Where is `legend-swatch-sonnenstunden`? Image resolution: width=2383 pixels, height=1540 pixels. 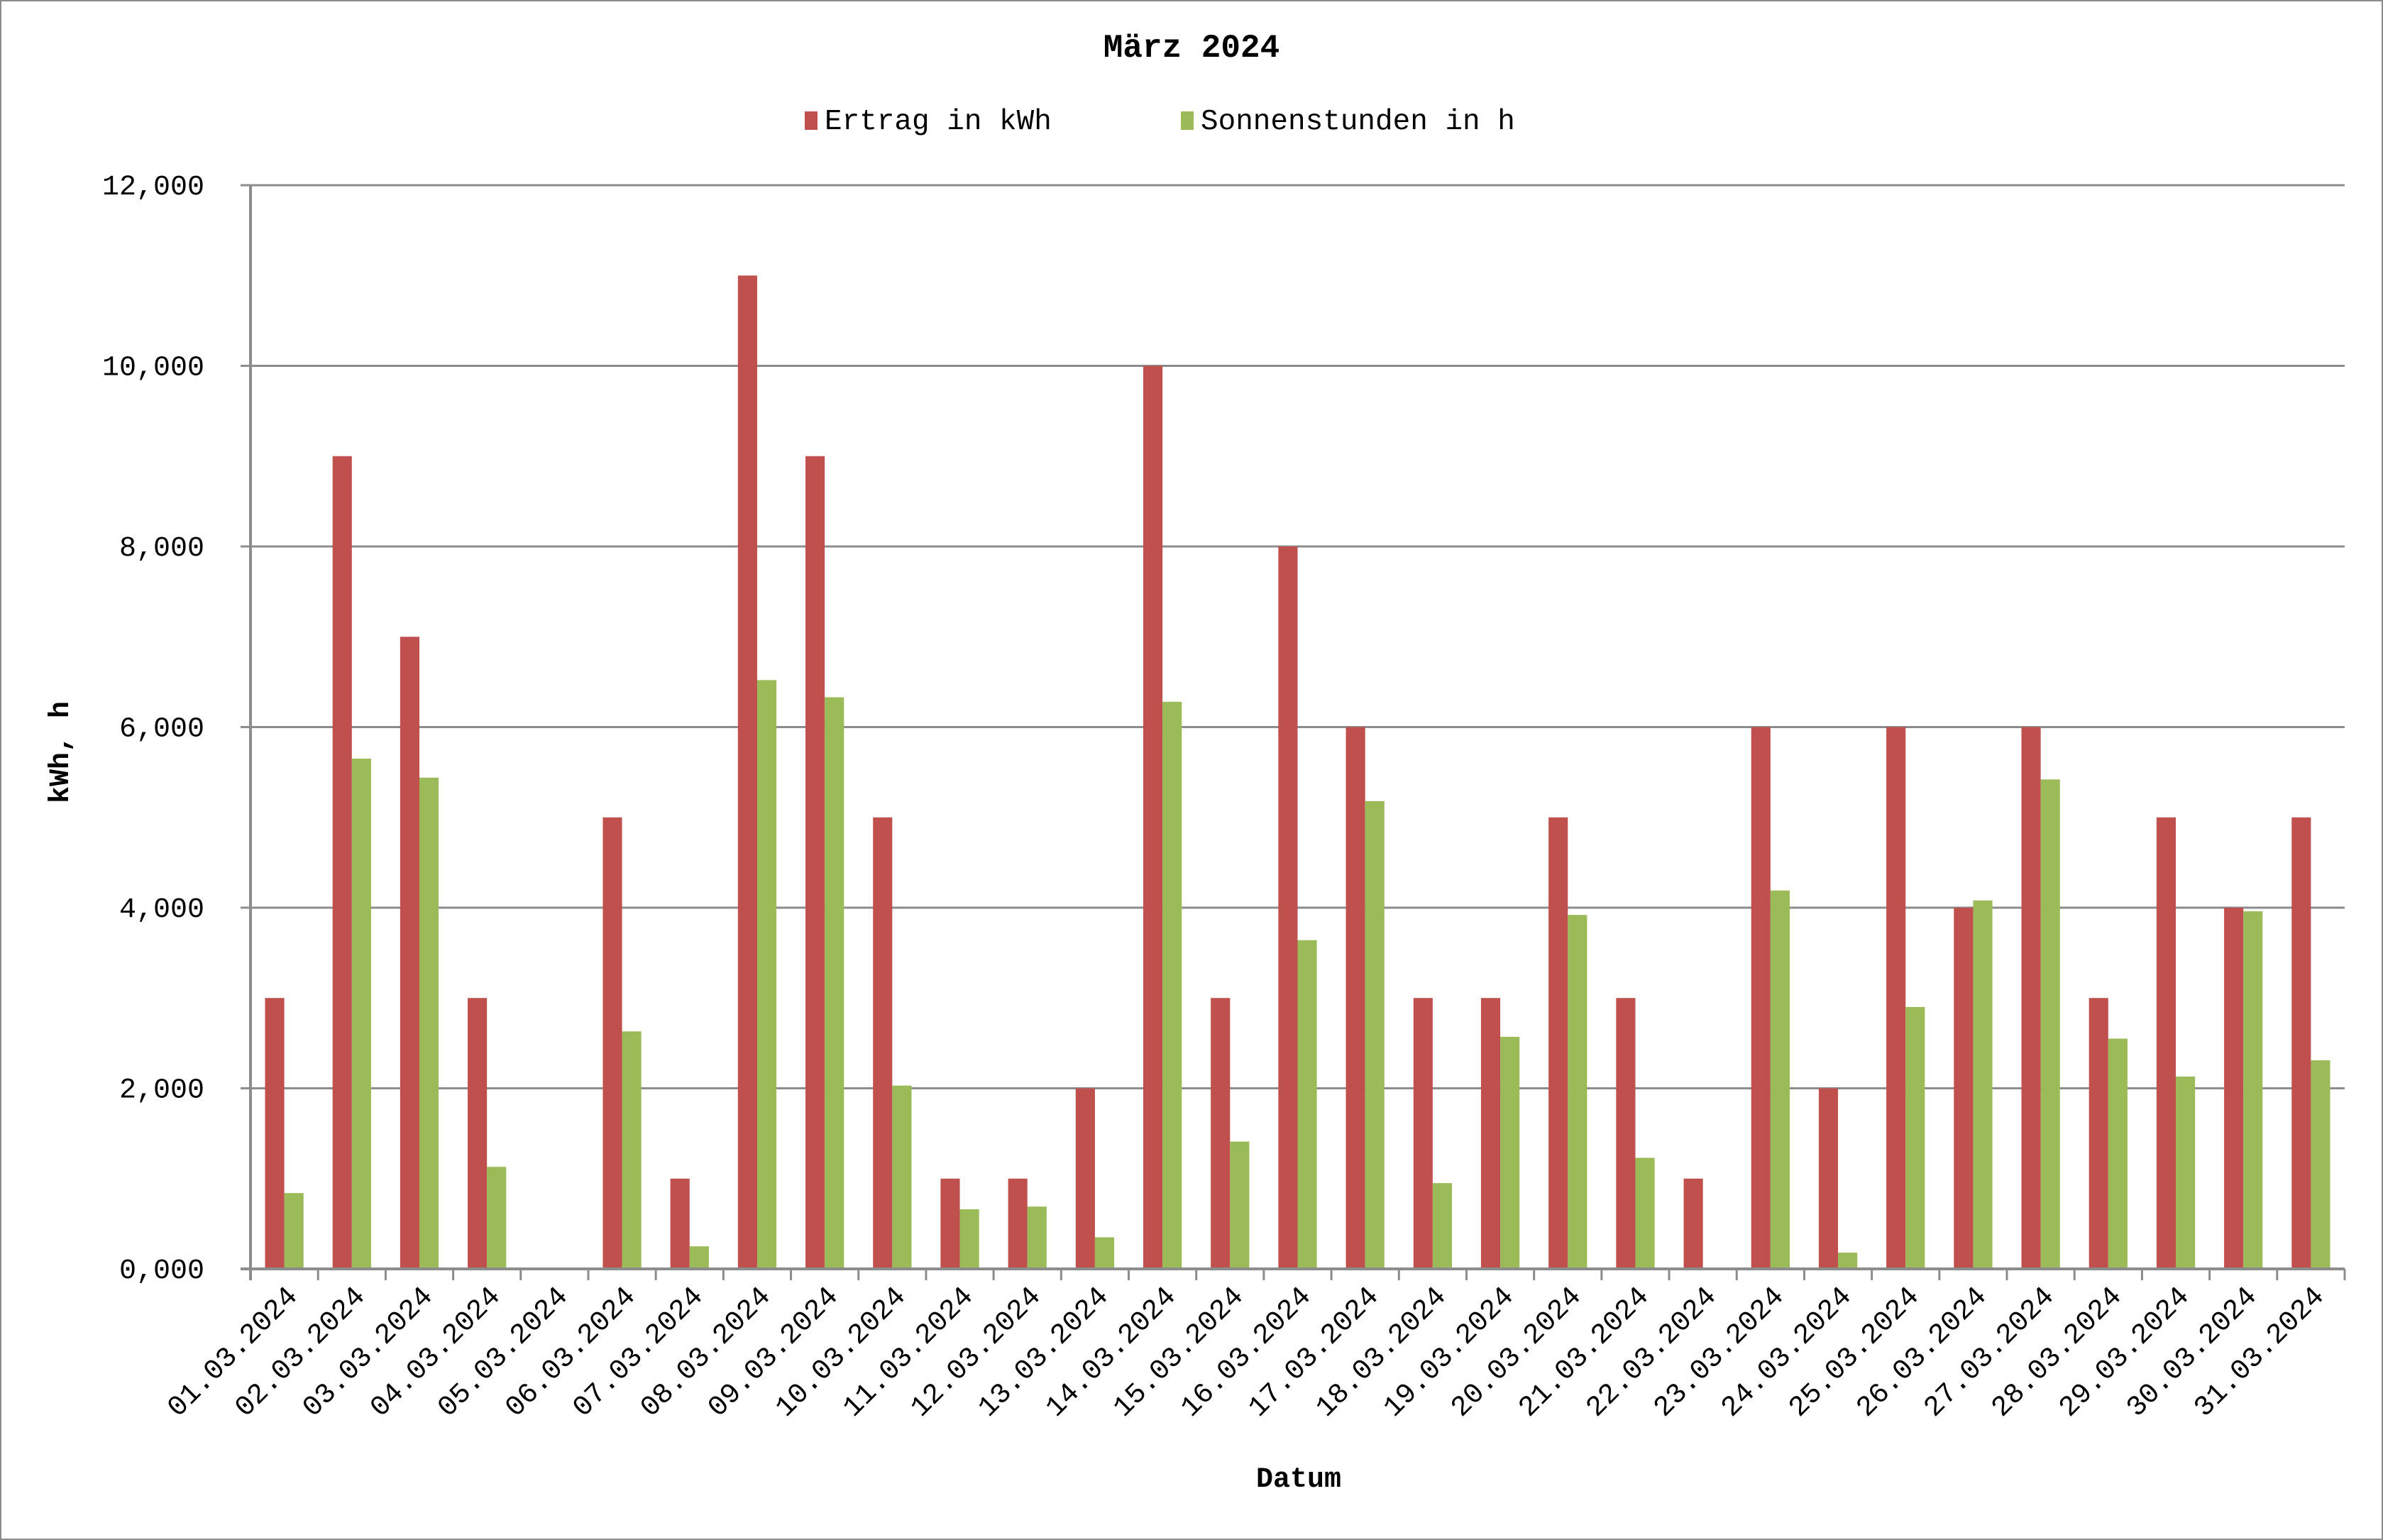
legend-swatch-sonnenstunden is located at coordinates (1187, 121).